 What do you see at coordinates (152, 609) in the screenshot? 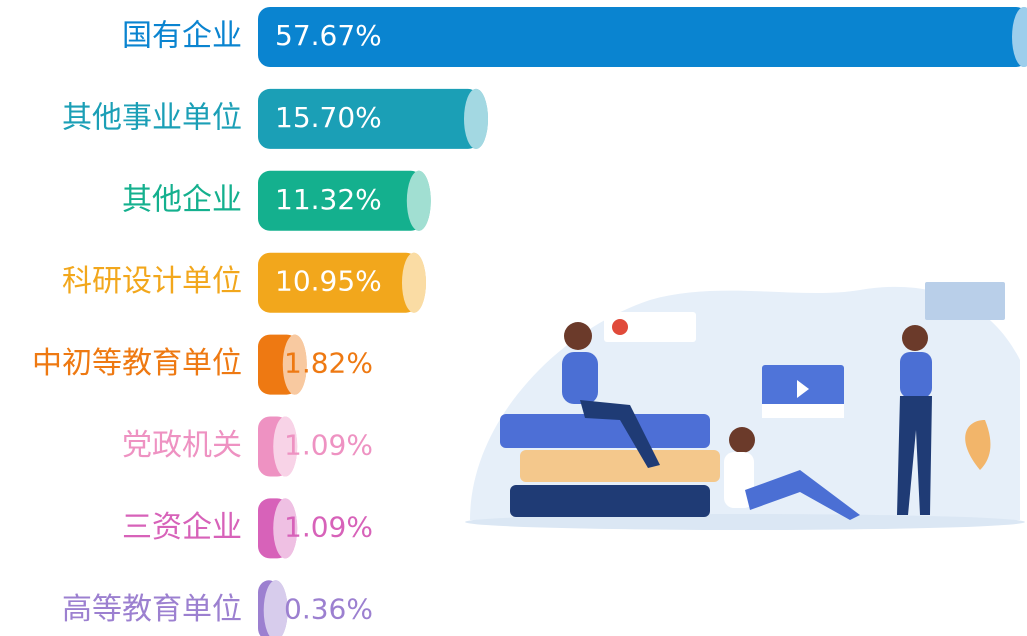
I see `category-label: 高等教育单位` at bounding box center [152, 609].